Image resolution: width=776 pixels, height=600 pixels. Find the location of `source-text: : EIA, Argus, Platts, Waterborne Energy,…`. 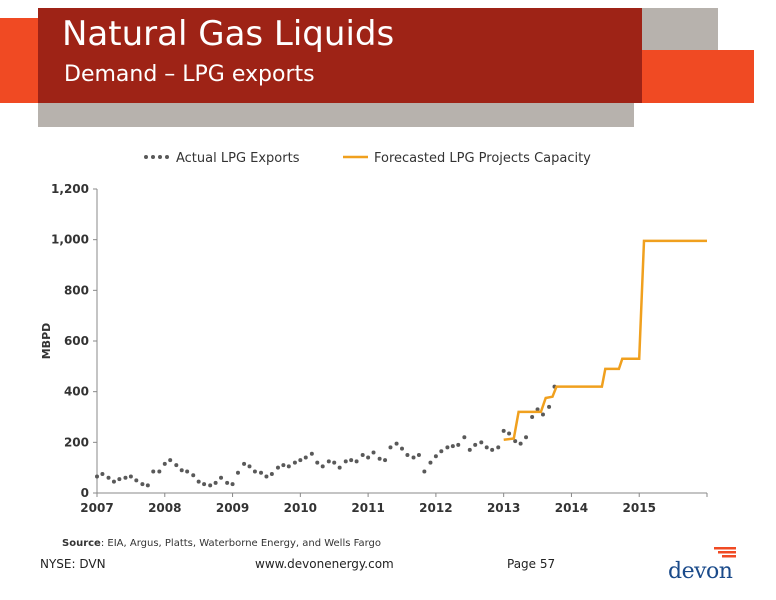

source-text: : EIA, Argus, Platts, Waterborne Energy,… is located at coordinates (240, 543).